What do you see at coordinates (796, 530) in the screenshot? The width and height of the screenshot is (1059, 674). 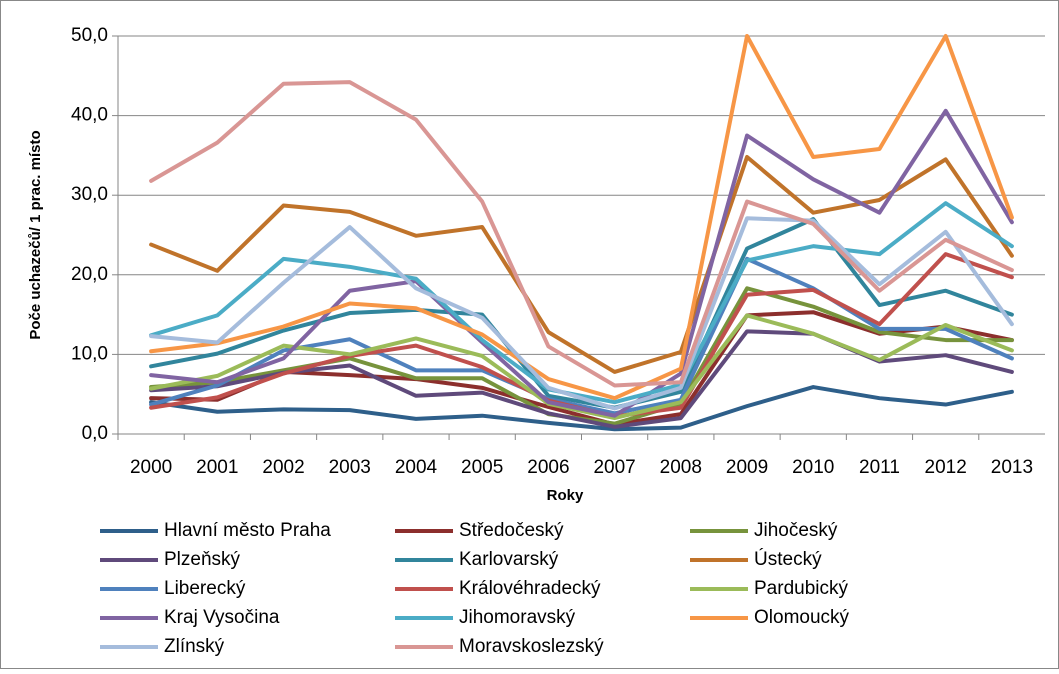 I see `legend-label: Jihočeský` at bounding box center [796, 530].